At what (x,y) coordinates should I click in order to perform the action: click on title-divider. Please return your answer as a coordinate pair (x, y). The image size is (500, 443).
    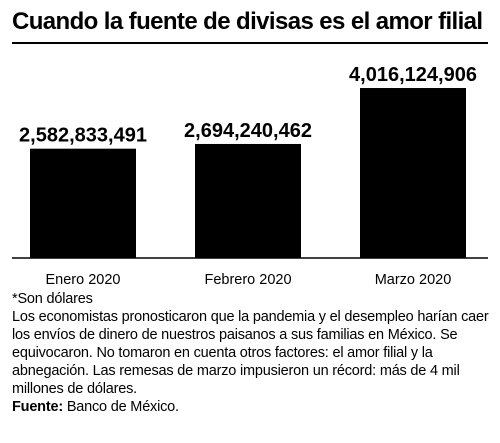
    Looking at the image, I should click on (250, 43).